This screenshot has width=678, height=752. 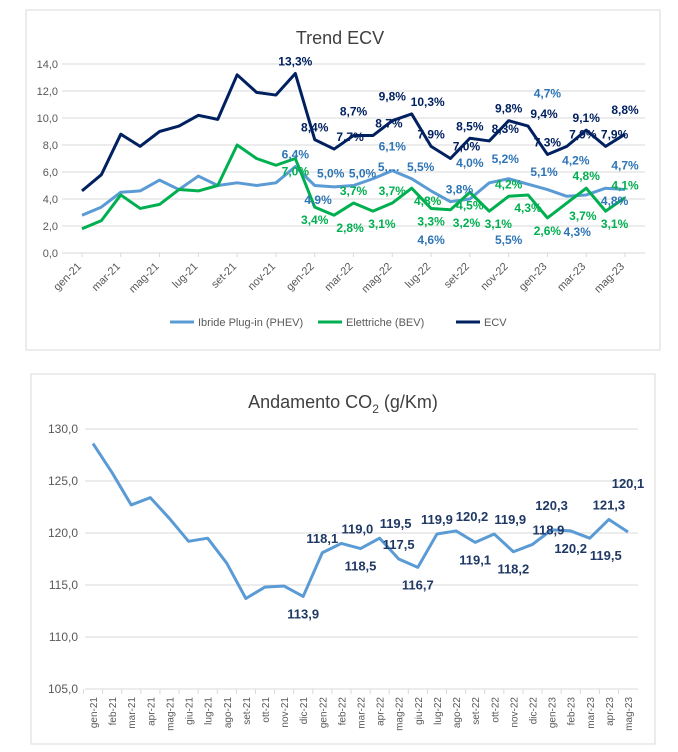 I want to click on x-tick-label: lug-22, so click(x=438, y=711).